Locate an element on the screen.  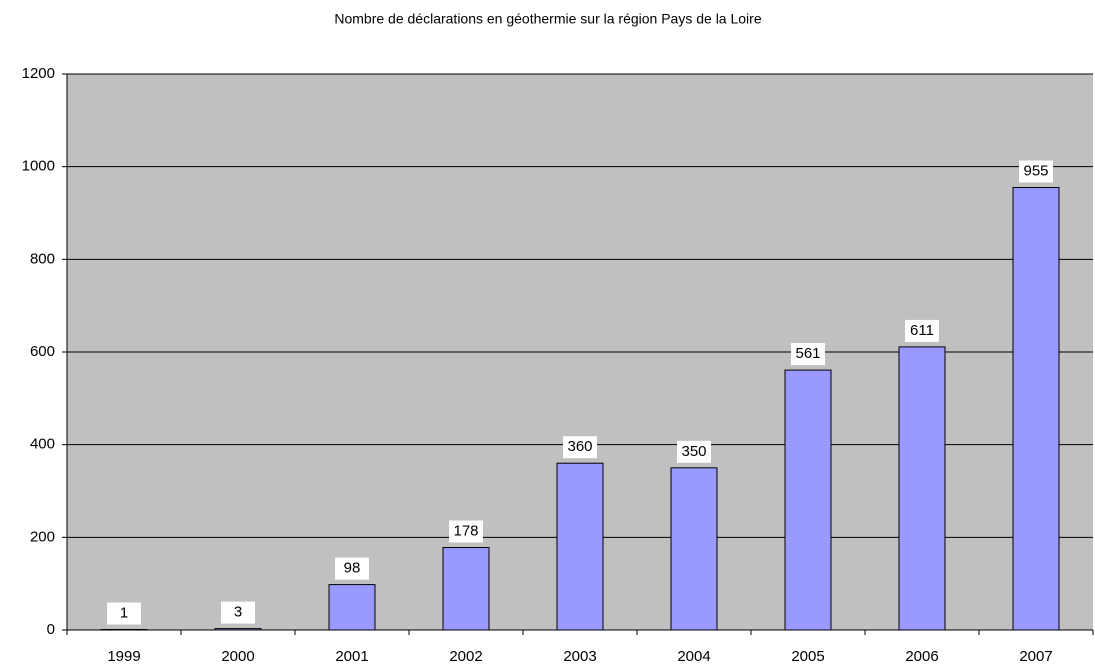
x-tick-label: 2003 is located at coordinates (579, 656).